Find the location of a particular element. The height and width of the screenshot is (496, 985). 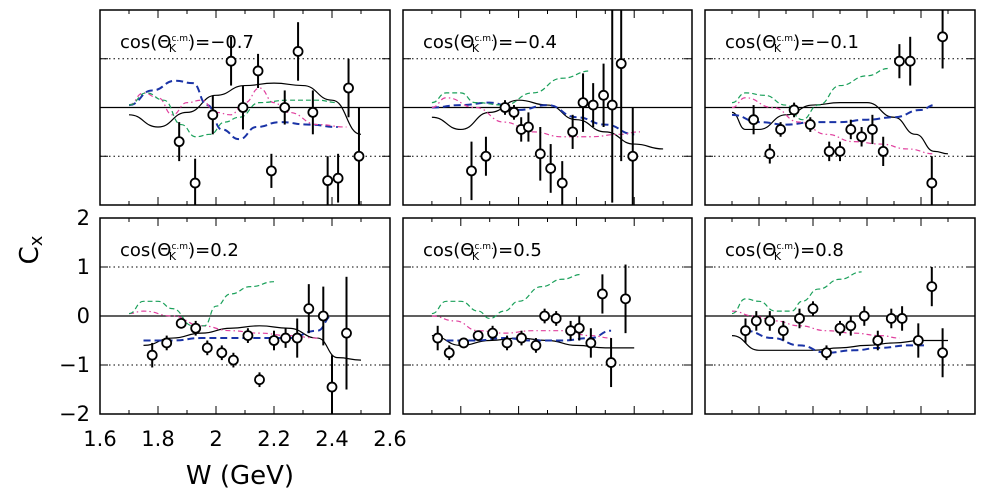

panel: cos(Θc.m. K)=0.5 is located at coordinates (547, 316).